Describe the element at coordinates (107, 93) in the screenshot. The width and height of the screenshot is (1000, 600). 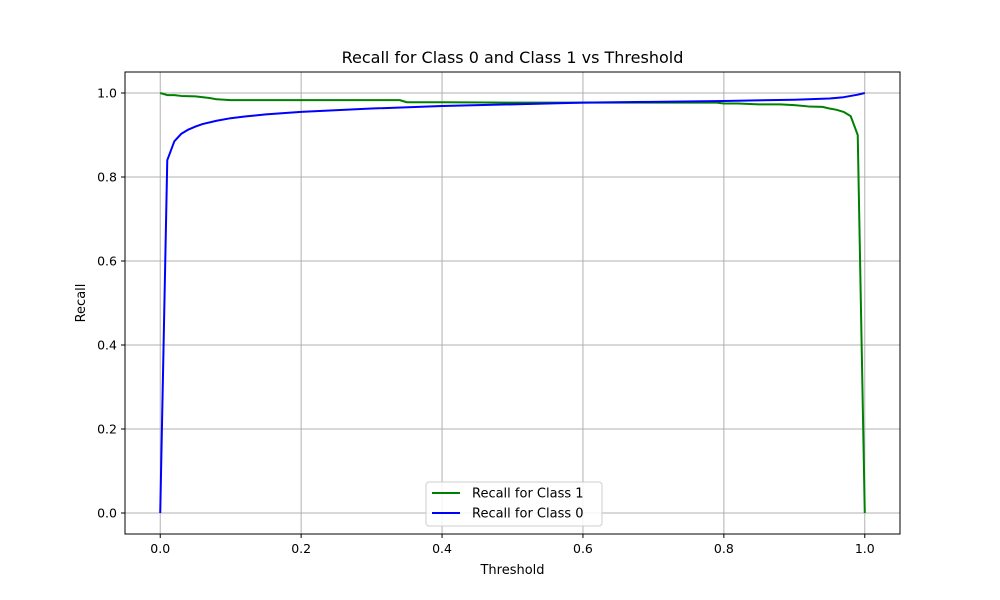
I see `y-tick-label: 1.0` at that location.